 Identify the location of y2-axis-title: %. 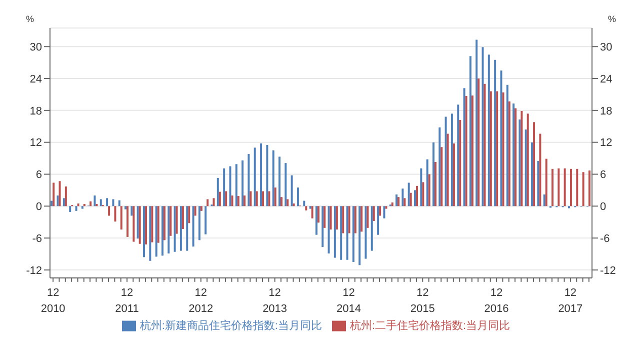
(612, 19).